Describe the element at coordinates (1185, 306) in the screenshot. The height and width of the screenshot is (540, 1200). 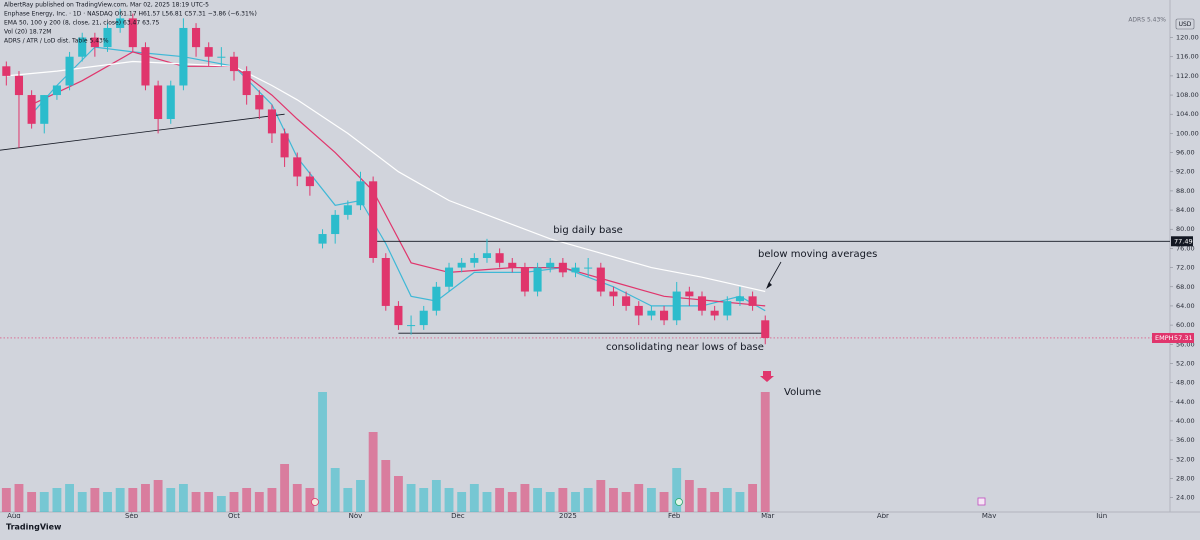
I see `y-tick-label: 64.00` at that location.